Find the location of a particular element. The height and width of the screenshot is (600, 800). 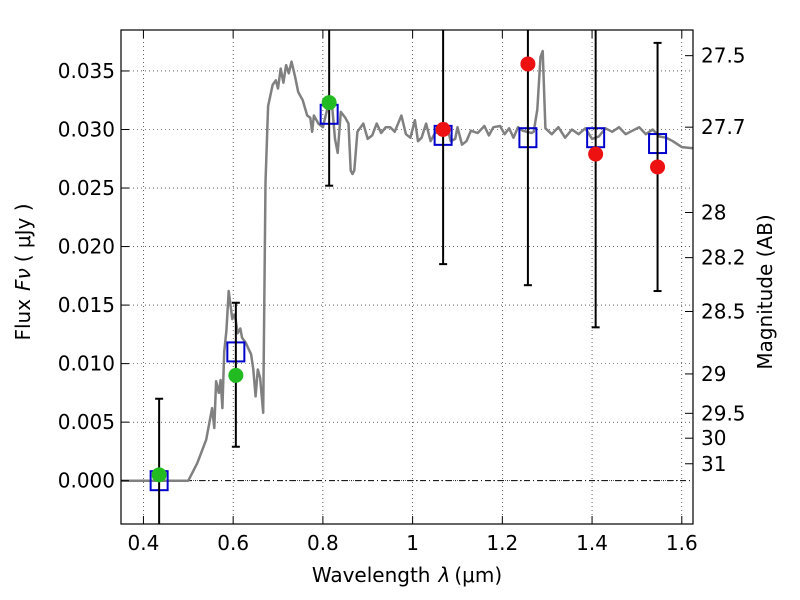

x-tick-label: 1.6 is located at coordinates (682, 543).